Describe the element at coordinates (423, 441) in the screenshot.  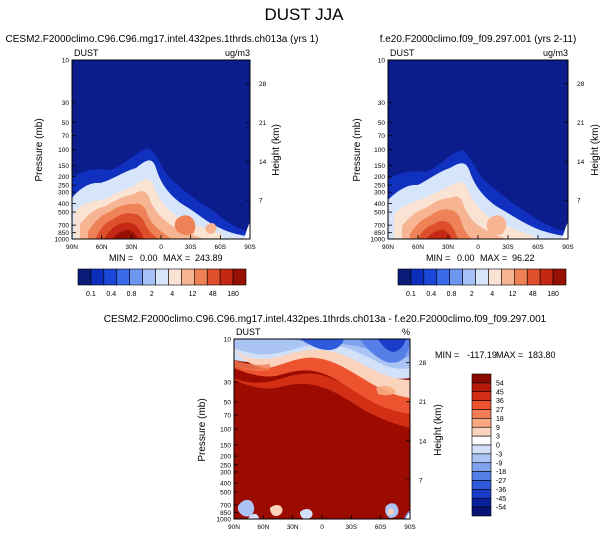
I see `y2-tick-label: 14` at that location.